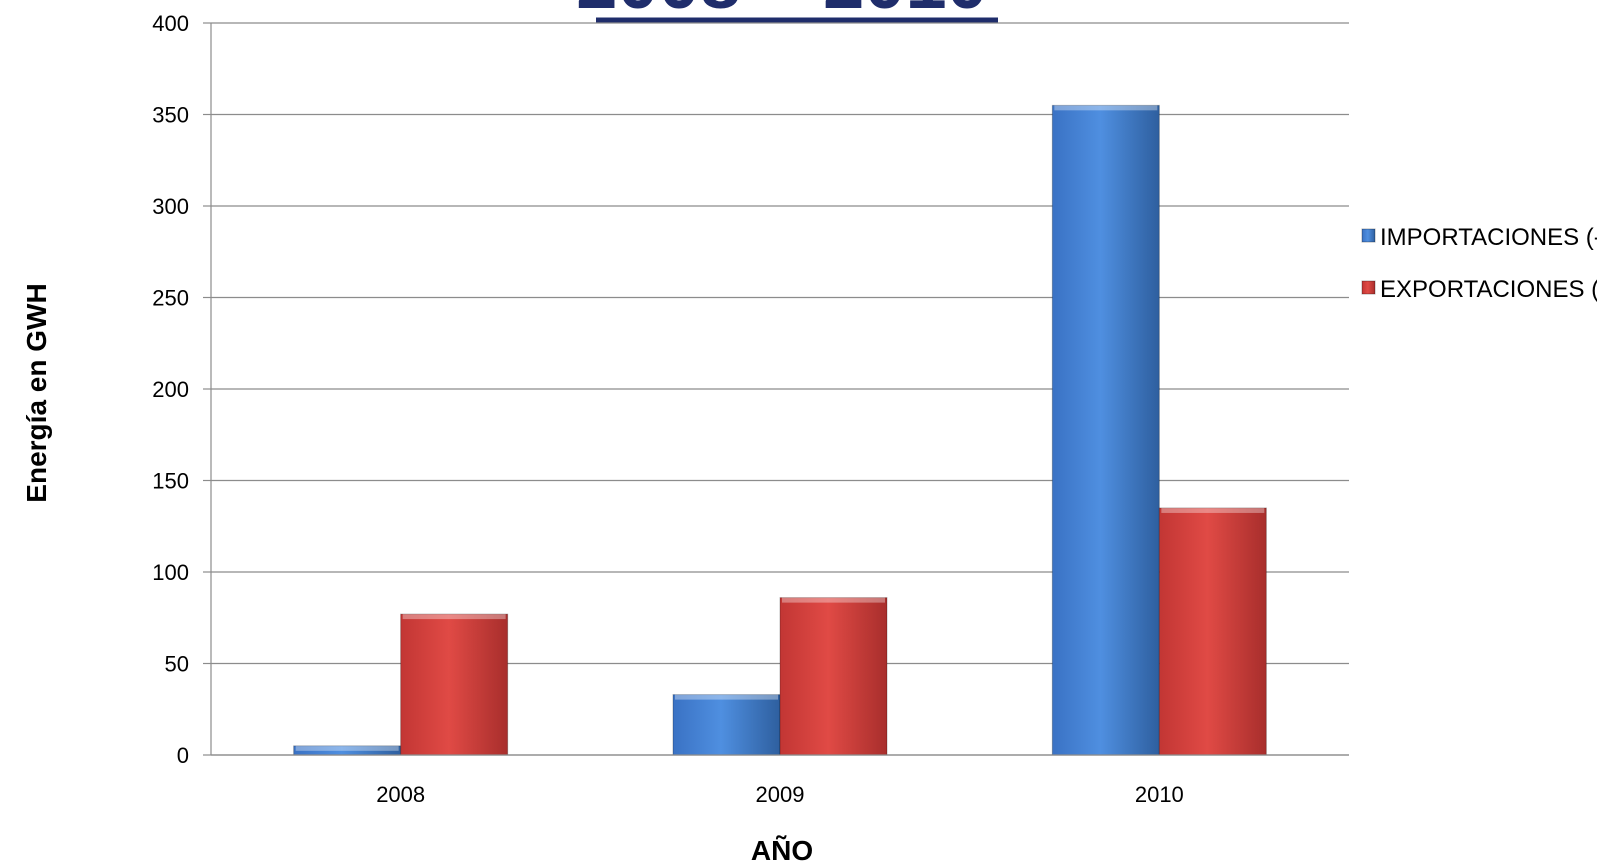 This screenshot has height=863, width=1597. What do you see at coordinates (1368, 235) in the screenshot?
I see `legend-swatch-importaciones` at bounding box center [1368, 235].